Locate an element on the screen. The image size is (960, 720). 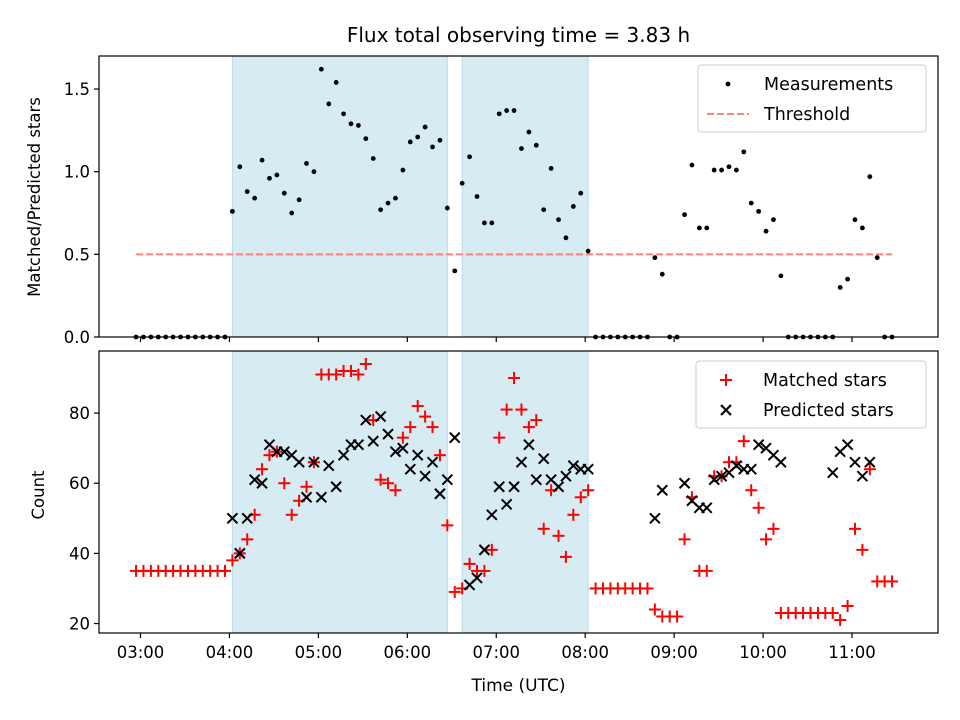
legend-threshold-label: Threshold is located at coordinates (806, 115).